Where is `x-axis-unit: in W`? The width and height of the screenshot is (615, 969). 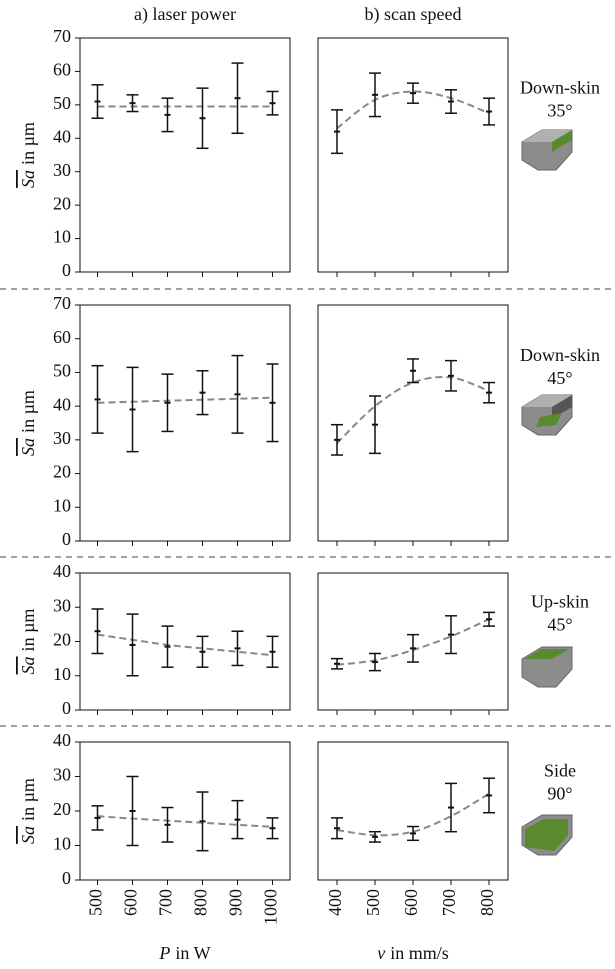
x-axis-unit: in W is located at coordinates (192, 953).